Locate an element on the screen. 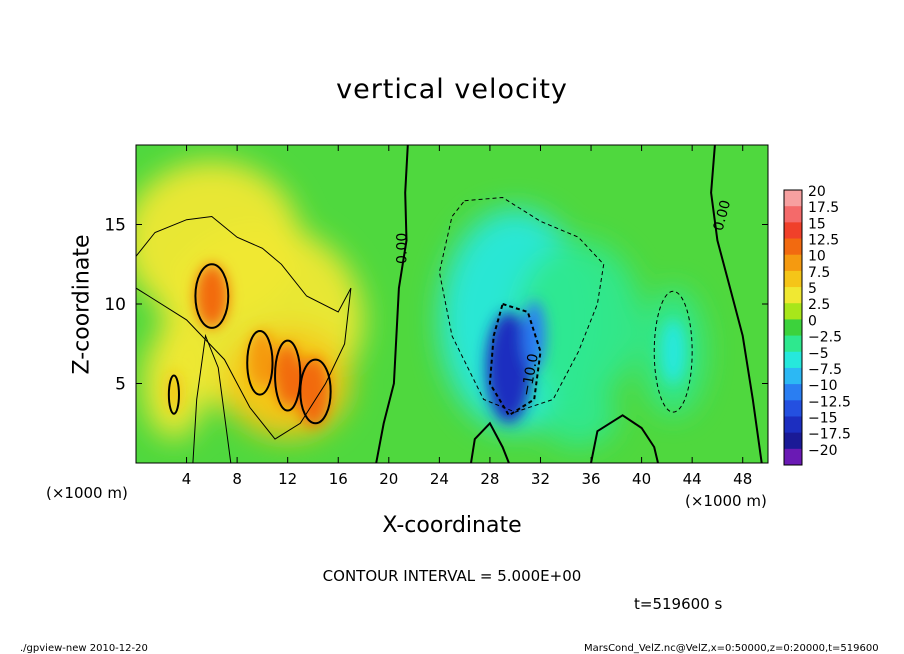  colorbar-label: −2.5 is located at coordinates (825, 338).